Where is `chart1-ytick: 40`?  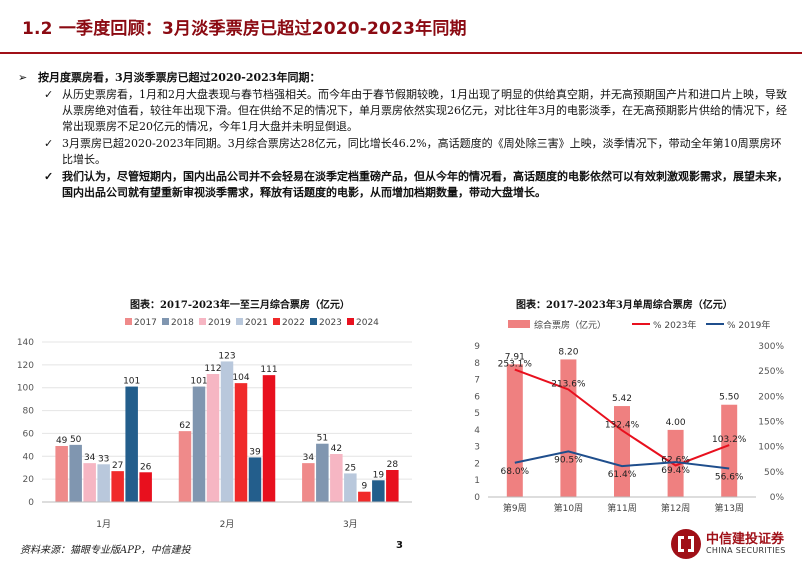
chart1-ytick: 40 is located at coordinates (29, 457).